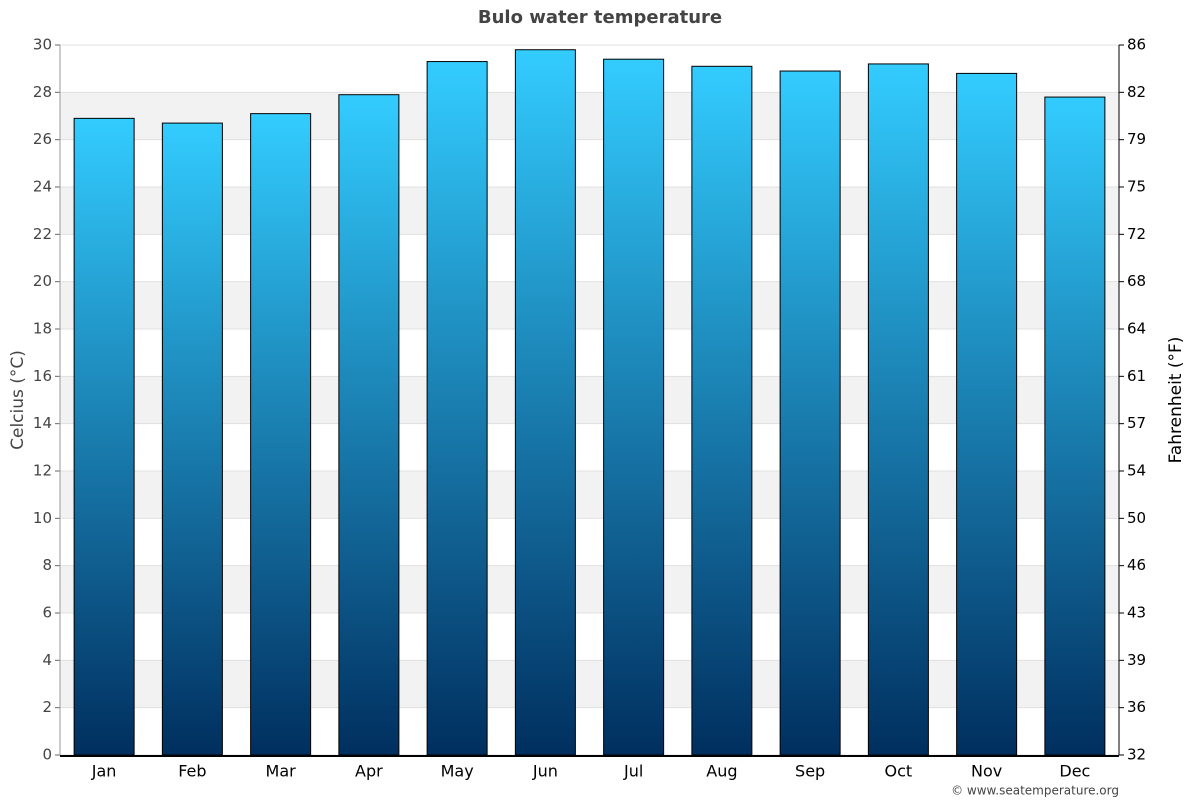 This screenshot has height=800, width=1200. I want to click on y-tick-label: 30, so click(42, 45).